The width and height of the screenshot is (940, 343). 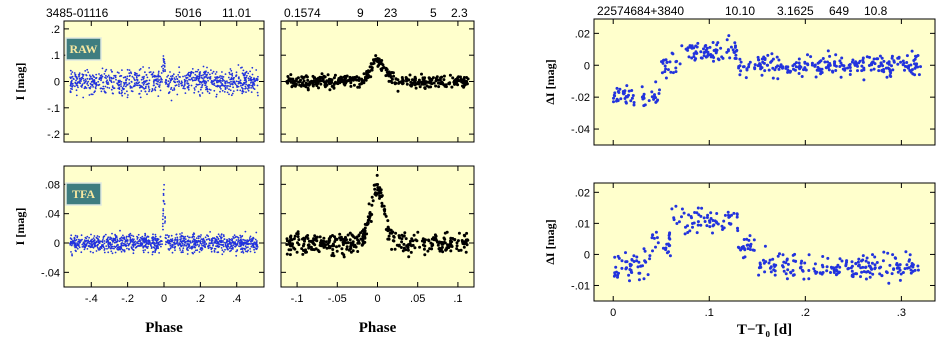 What do you see at coordinates (164, 299) in the screenshot?
I see `x-tick-label: 0` at bounding box center [164, 299].